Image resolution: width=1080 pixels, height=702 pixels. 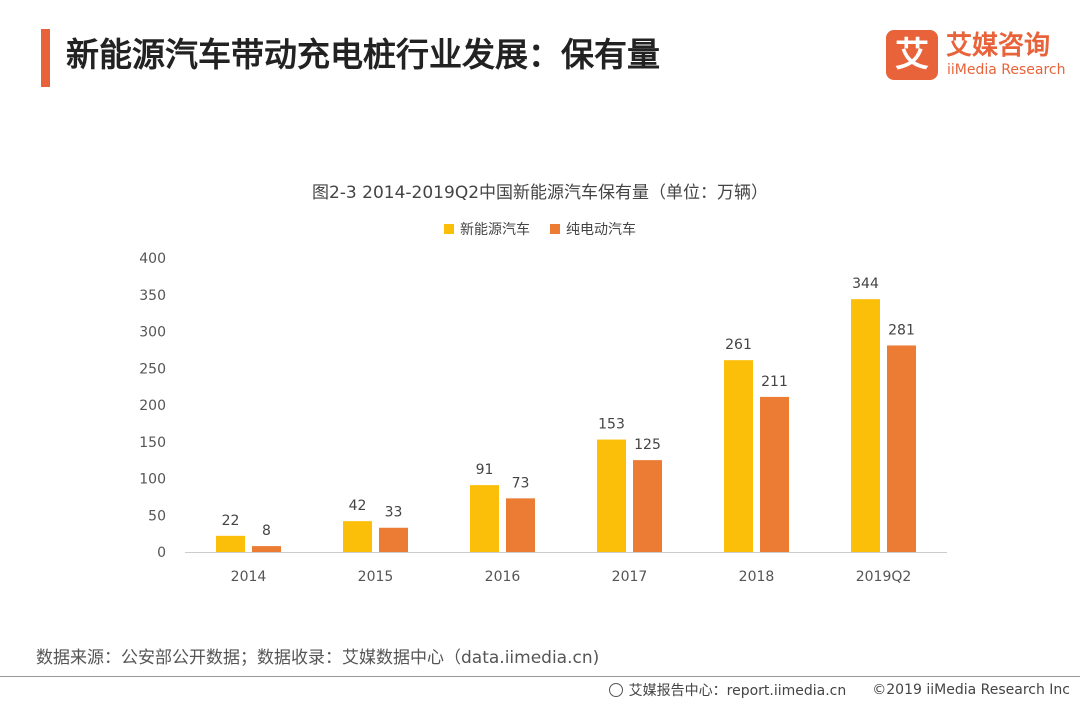 What do you see at coordinates (363, 54) in the screenshot?
I see `page-title: 新能源汽车带动充电桩行业发展：保有量` at bounding box center [363, 54].